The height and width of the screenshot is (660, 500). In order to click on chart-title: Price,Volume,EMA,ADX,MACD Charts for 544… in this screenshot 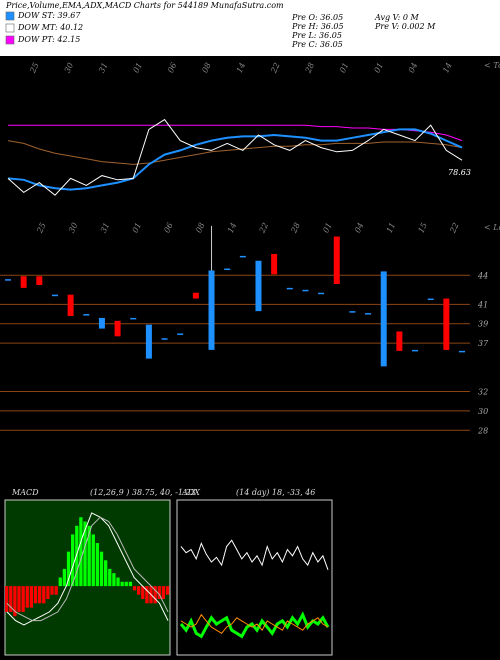, I will do `click(144, 5)`.